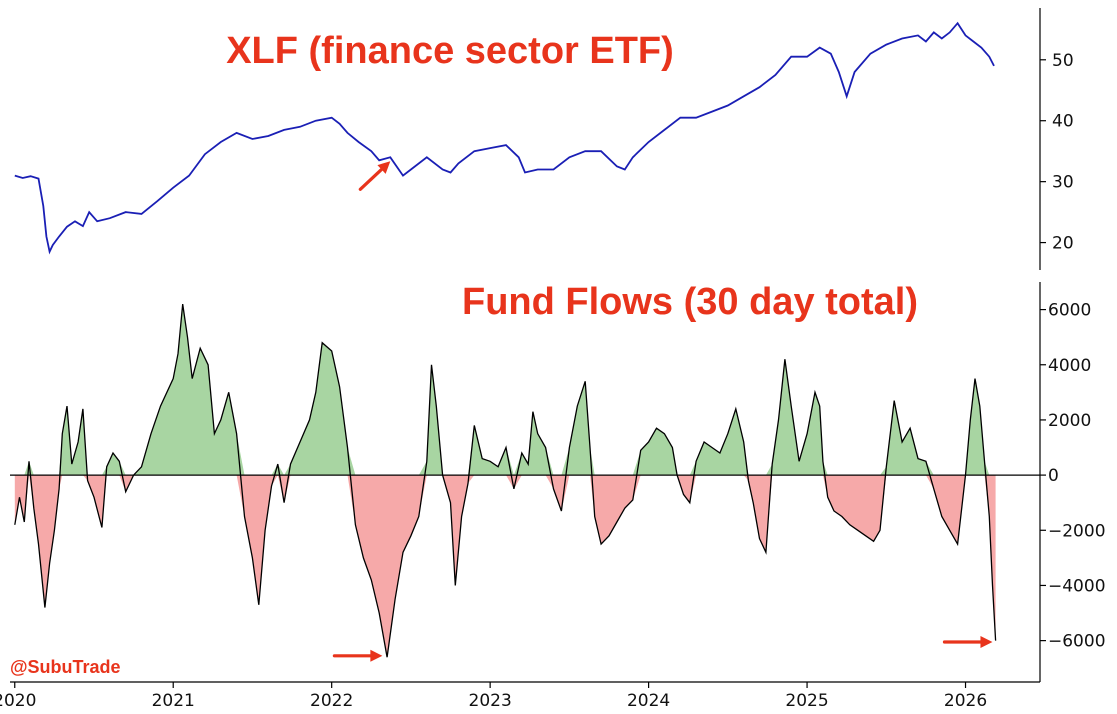 This screenshot has width=1117, height=714. Describe the element at coordinates (662, 649) in the screenshot. I see `flow-annotations` at that location.